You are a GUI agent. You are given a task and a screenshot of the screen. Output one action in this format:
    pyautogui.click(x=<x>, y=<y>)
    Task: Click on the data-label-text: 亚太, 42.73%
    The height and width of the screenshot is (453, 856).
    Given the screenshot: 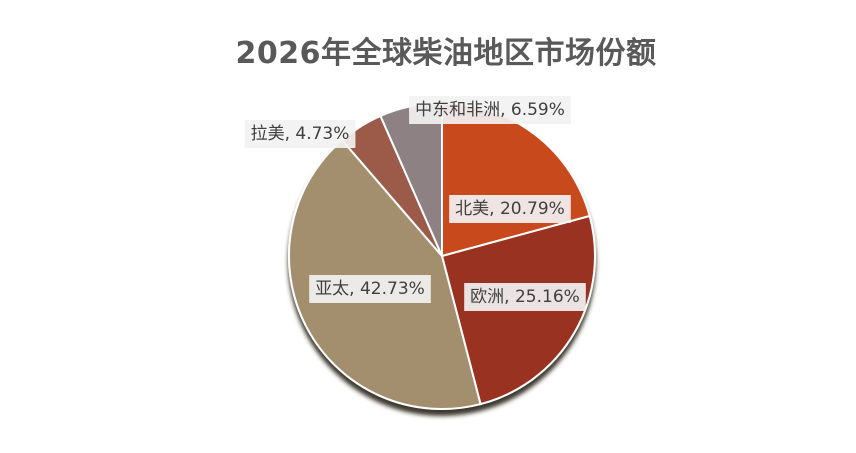 What is the action you would take?
    pyautogui.click(x=370, y=289)
    